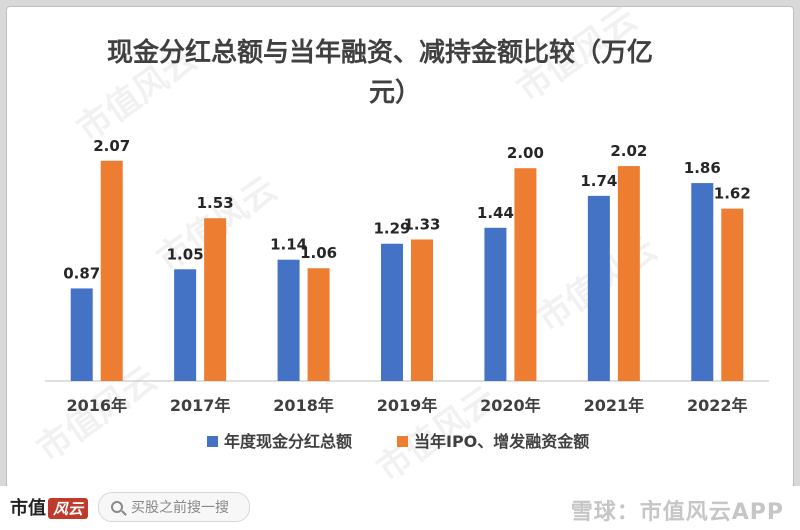 This screenshot has width=800, height=530. Describe the element at coordinates (501, 441) in the screenshot. I see `legend-label: 当年IPO、增发融资金额` at that location.